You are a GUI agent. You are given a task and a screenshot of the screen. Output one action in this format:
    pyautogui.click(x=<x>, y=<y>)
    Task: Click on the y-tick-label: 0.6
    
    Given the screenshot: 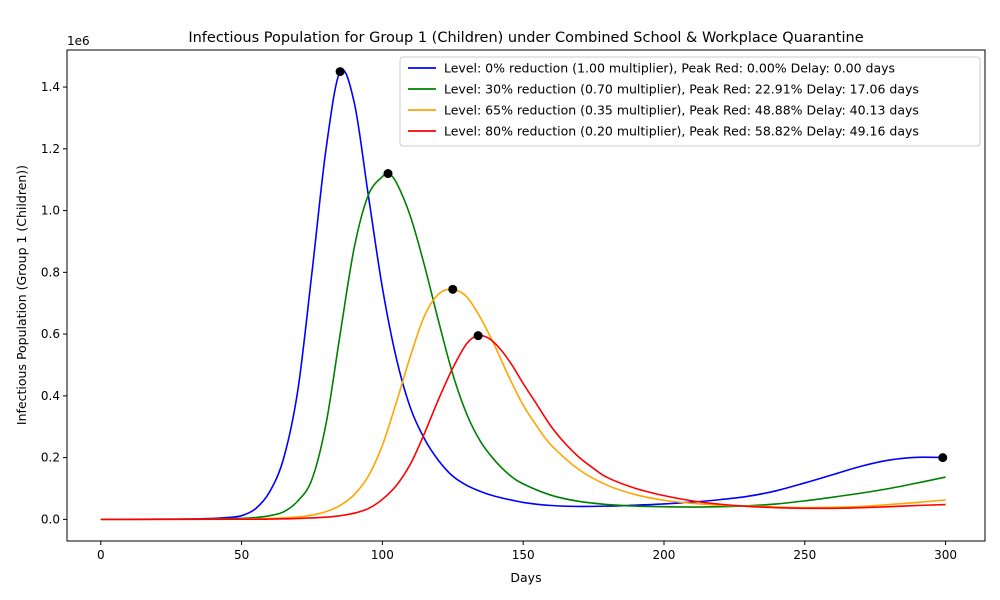 What is the action you would take?
    pyautogui.click(x=50, y=334)
    